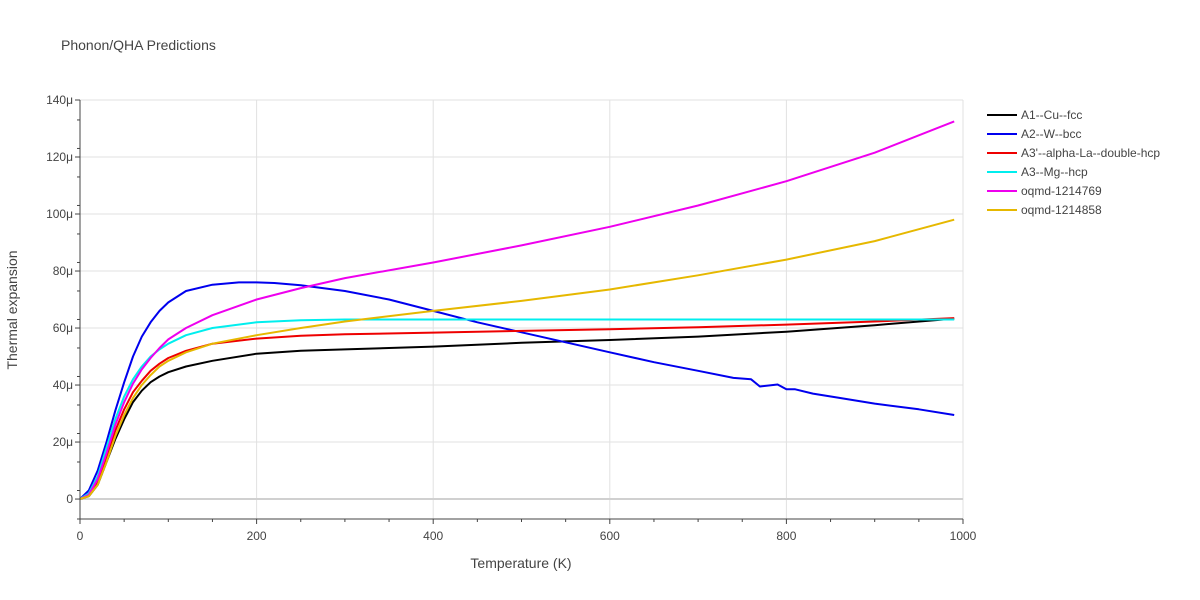 Image resolution: width=1200 pixels, height=600 pixels. Describe the element at coordinates (59, 100) in the screenshot. I see `y-tick-label: 140μ` at that location.